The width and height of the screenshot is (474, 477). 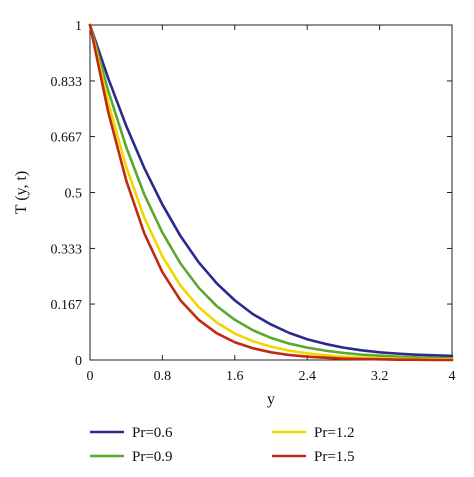 What do you see at coordinates (21, 193) in the screenshot?
I see `y-axis-title: T (y, t)` at bounding box center [21, 193].